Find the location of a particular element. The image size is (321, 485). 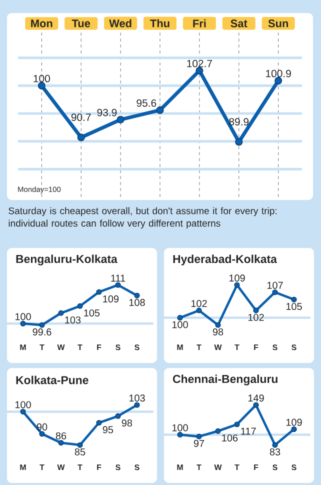

data-label: 111 is located at coordinates (118, 278).